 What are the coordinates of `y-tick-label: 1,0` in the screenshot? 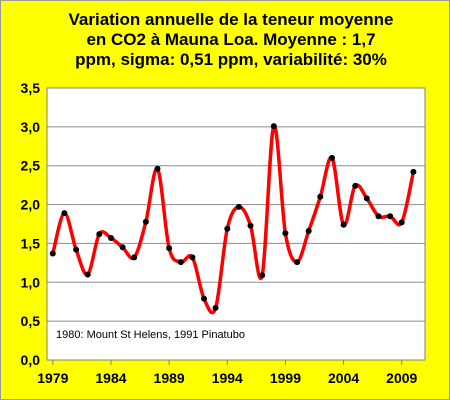 It's located at (31, 282).